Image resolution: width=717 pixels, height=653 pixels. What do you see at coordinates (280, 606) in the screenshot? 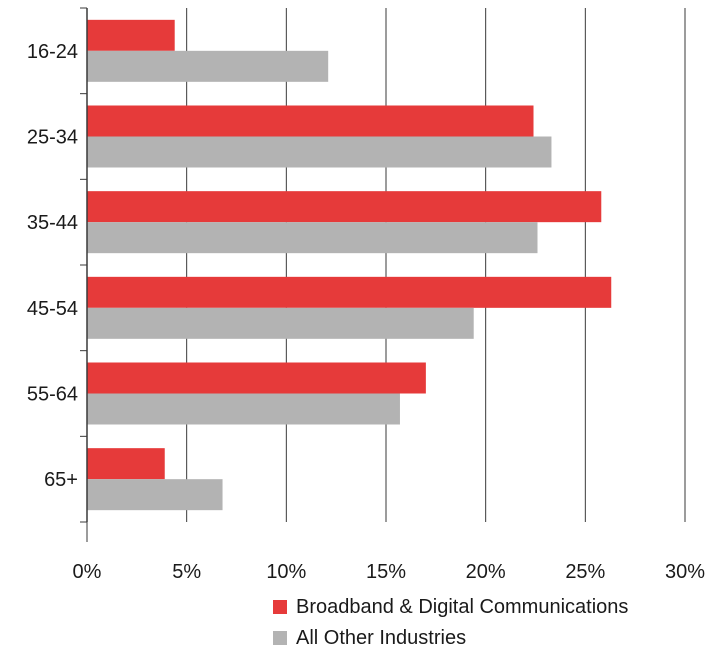
I see `legend-swatch-broadband` at bounding box center [280, 606].